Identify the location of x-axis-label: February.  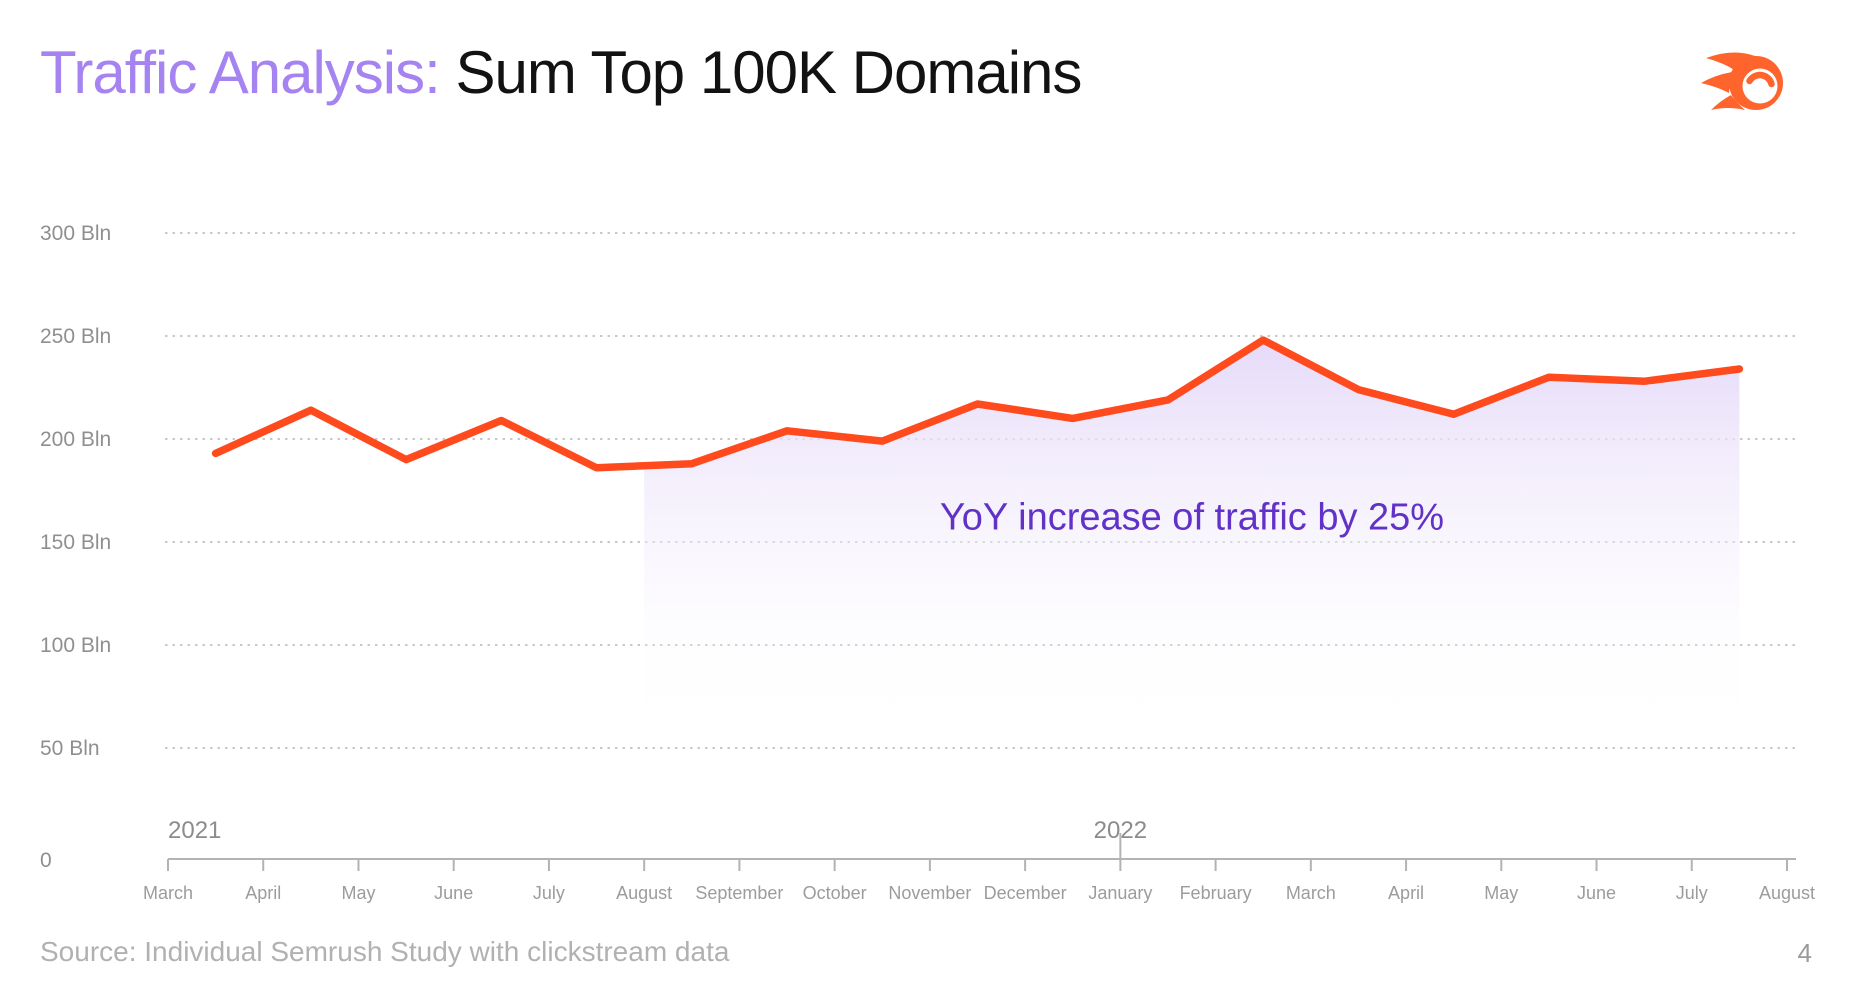
(1216, 893).